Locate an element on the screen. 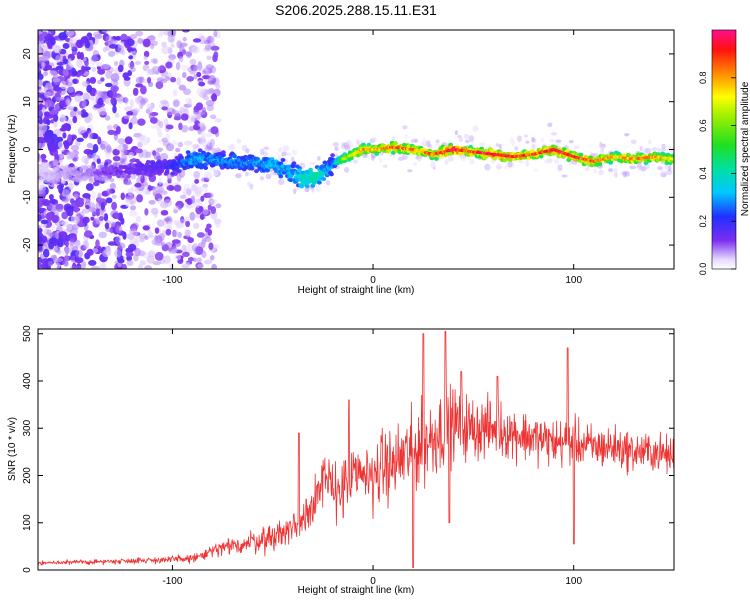  colorbar-tick-label: 0.4 is located at coordinates (703, 173).